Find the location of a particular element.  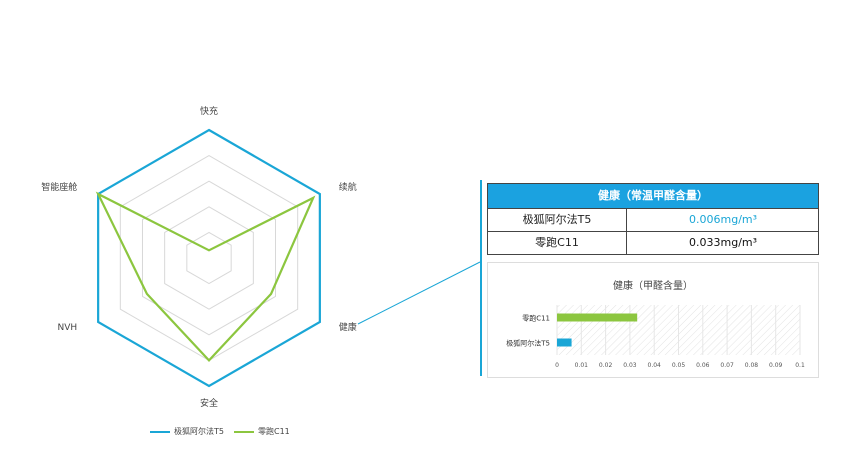

radar-axis-label: 快充 is located at coordinates (209, 111).